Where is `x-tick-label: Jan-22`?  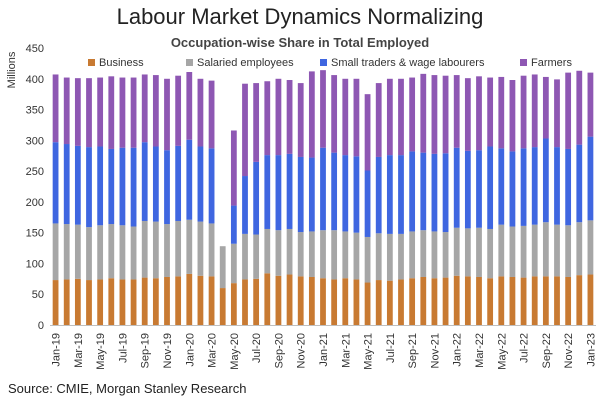
x-tick-label: Jan-22 is located at coordinates (458, 350).